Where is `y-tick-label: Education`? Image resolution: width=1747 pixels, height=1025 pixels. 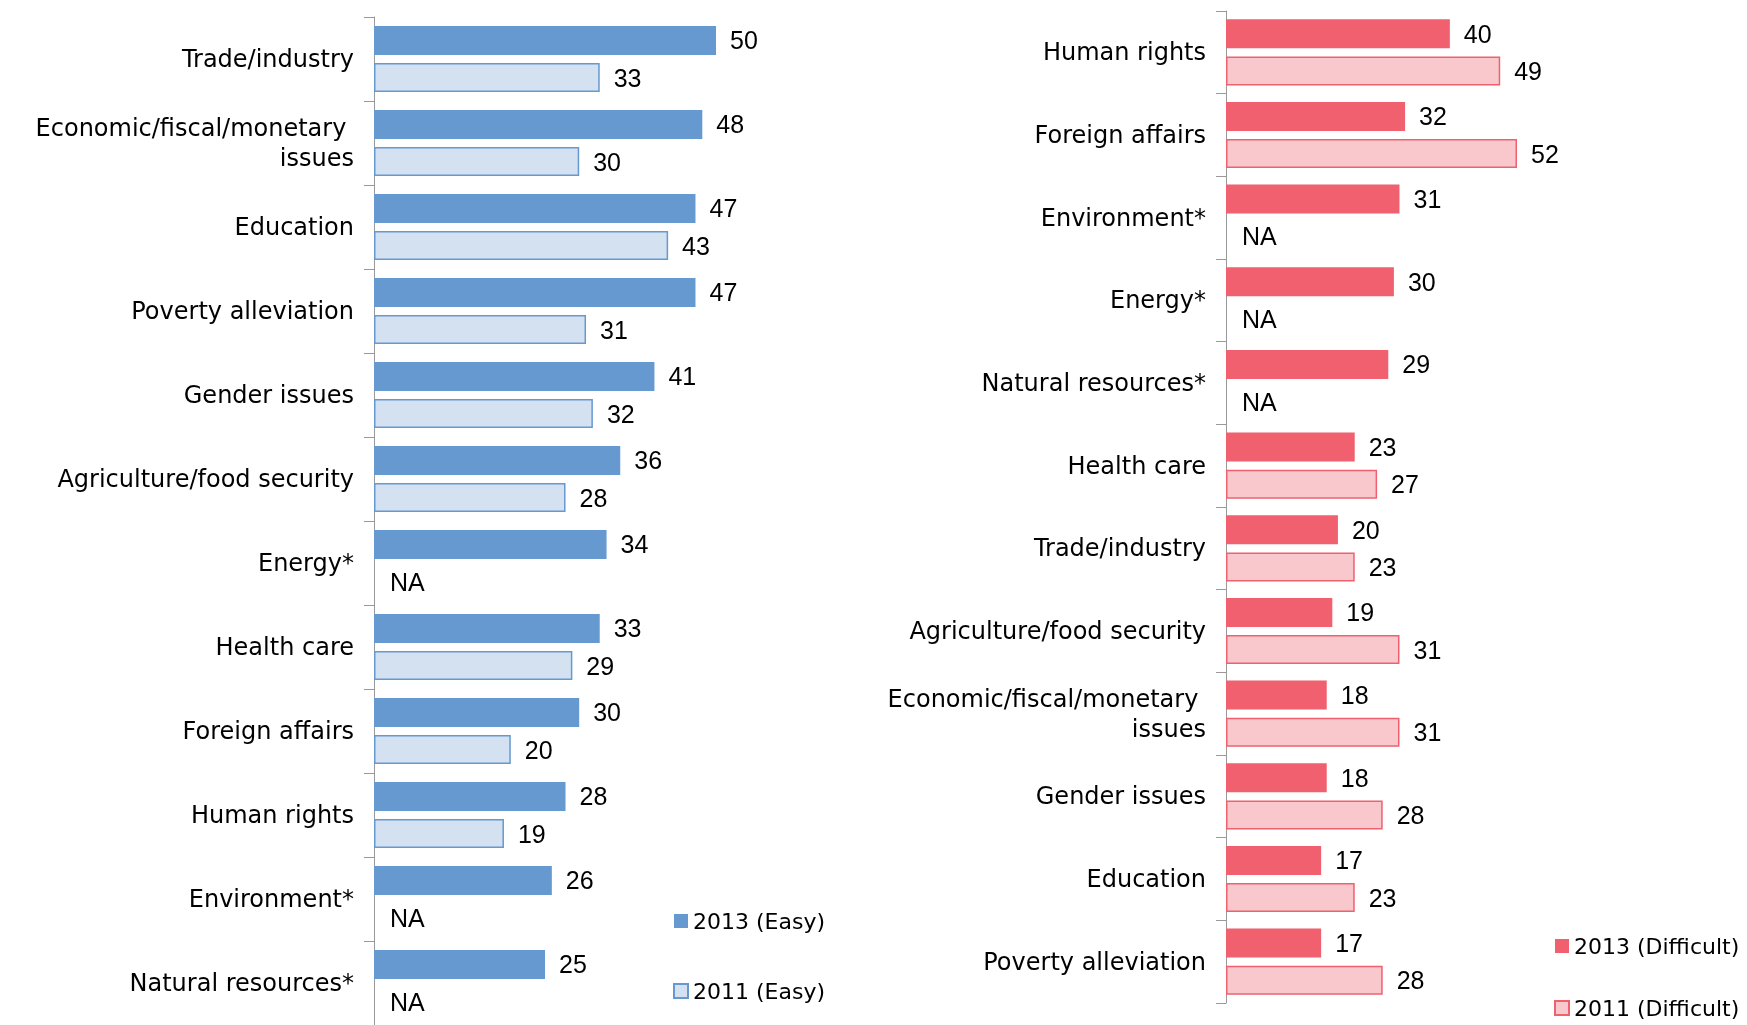
y-tick-label: Education is located at coordinates (1146, 879).